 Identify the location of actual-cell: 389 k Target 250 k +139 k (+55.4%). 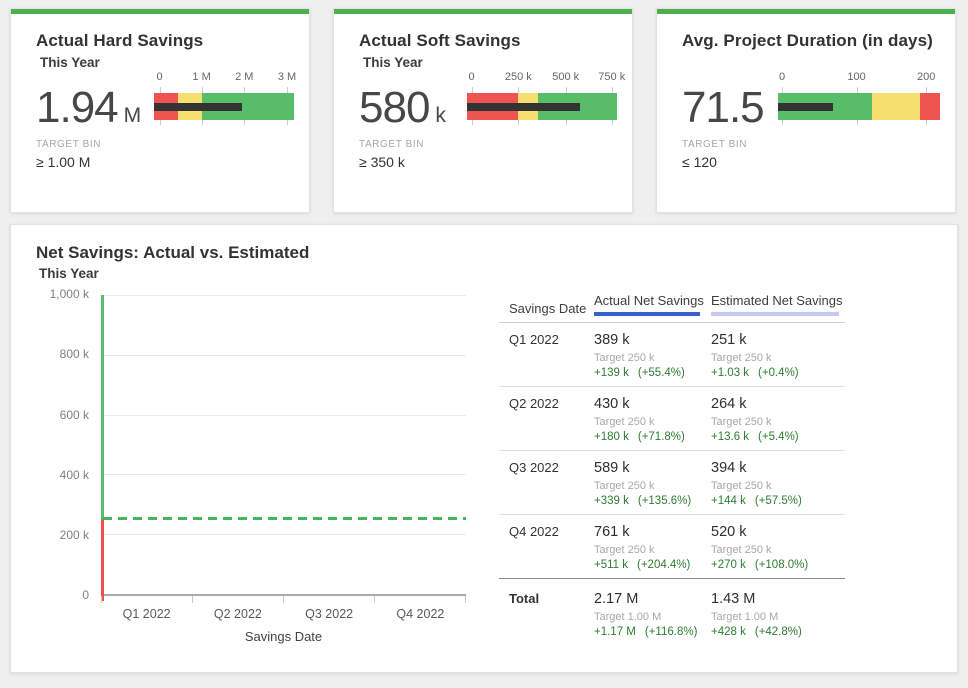
(652, 359).